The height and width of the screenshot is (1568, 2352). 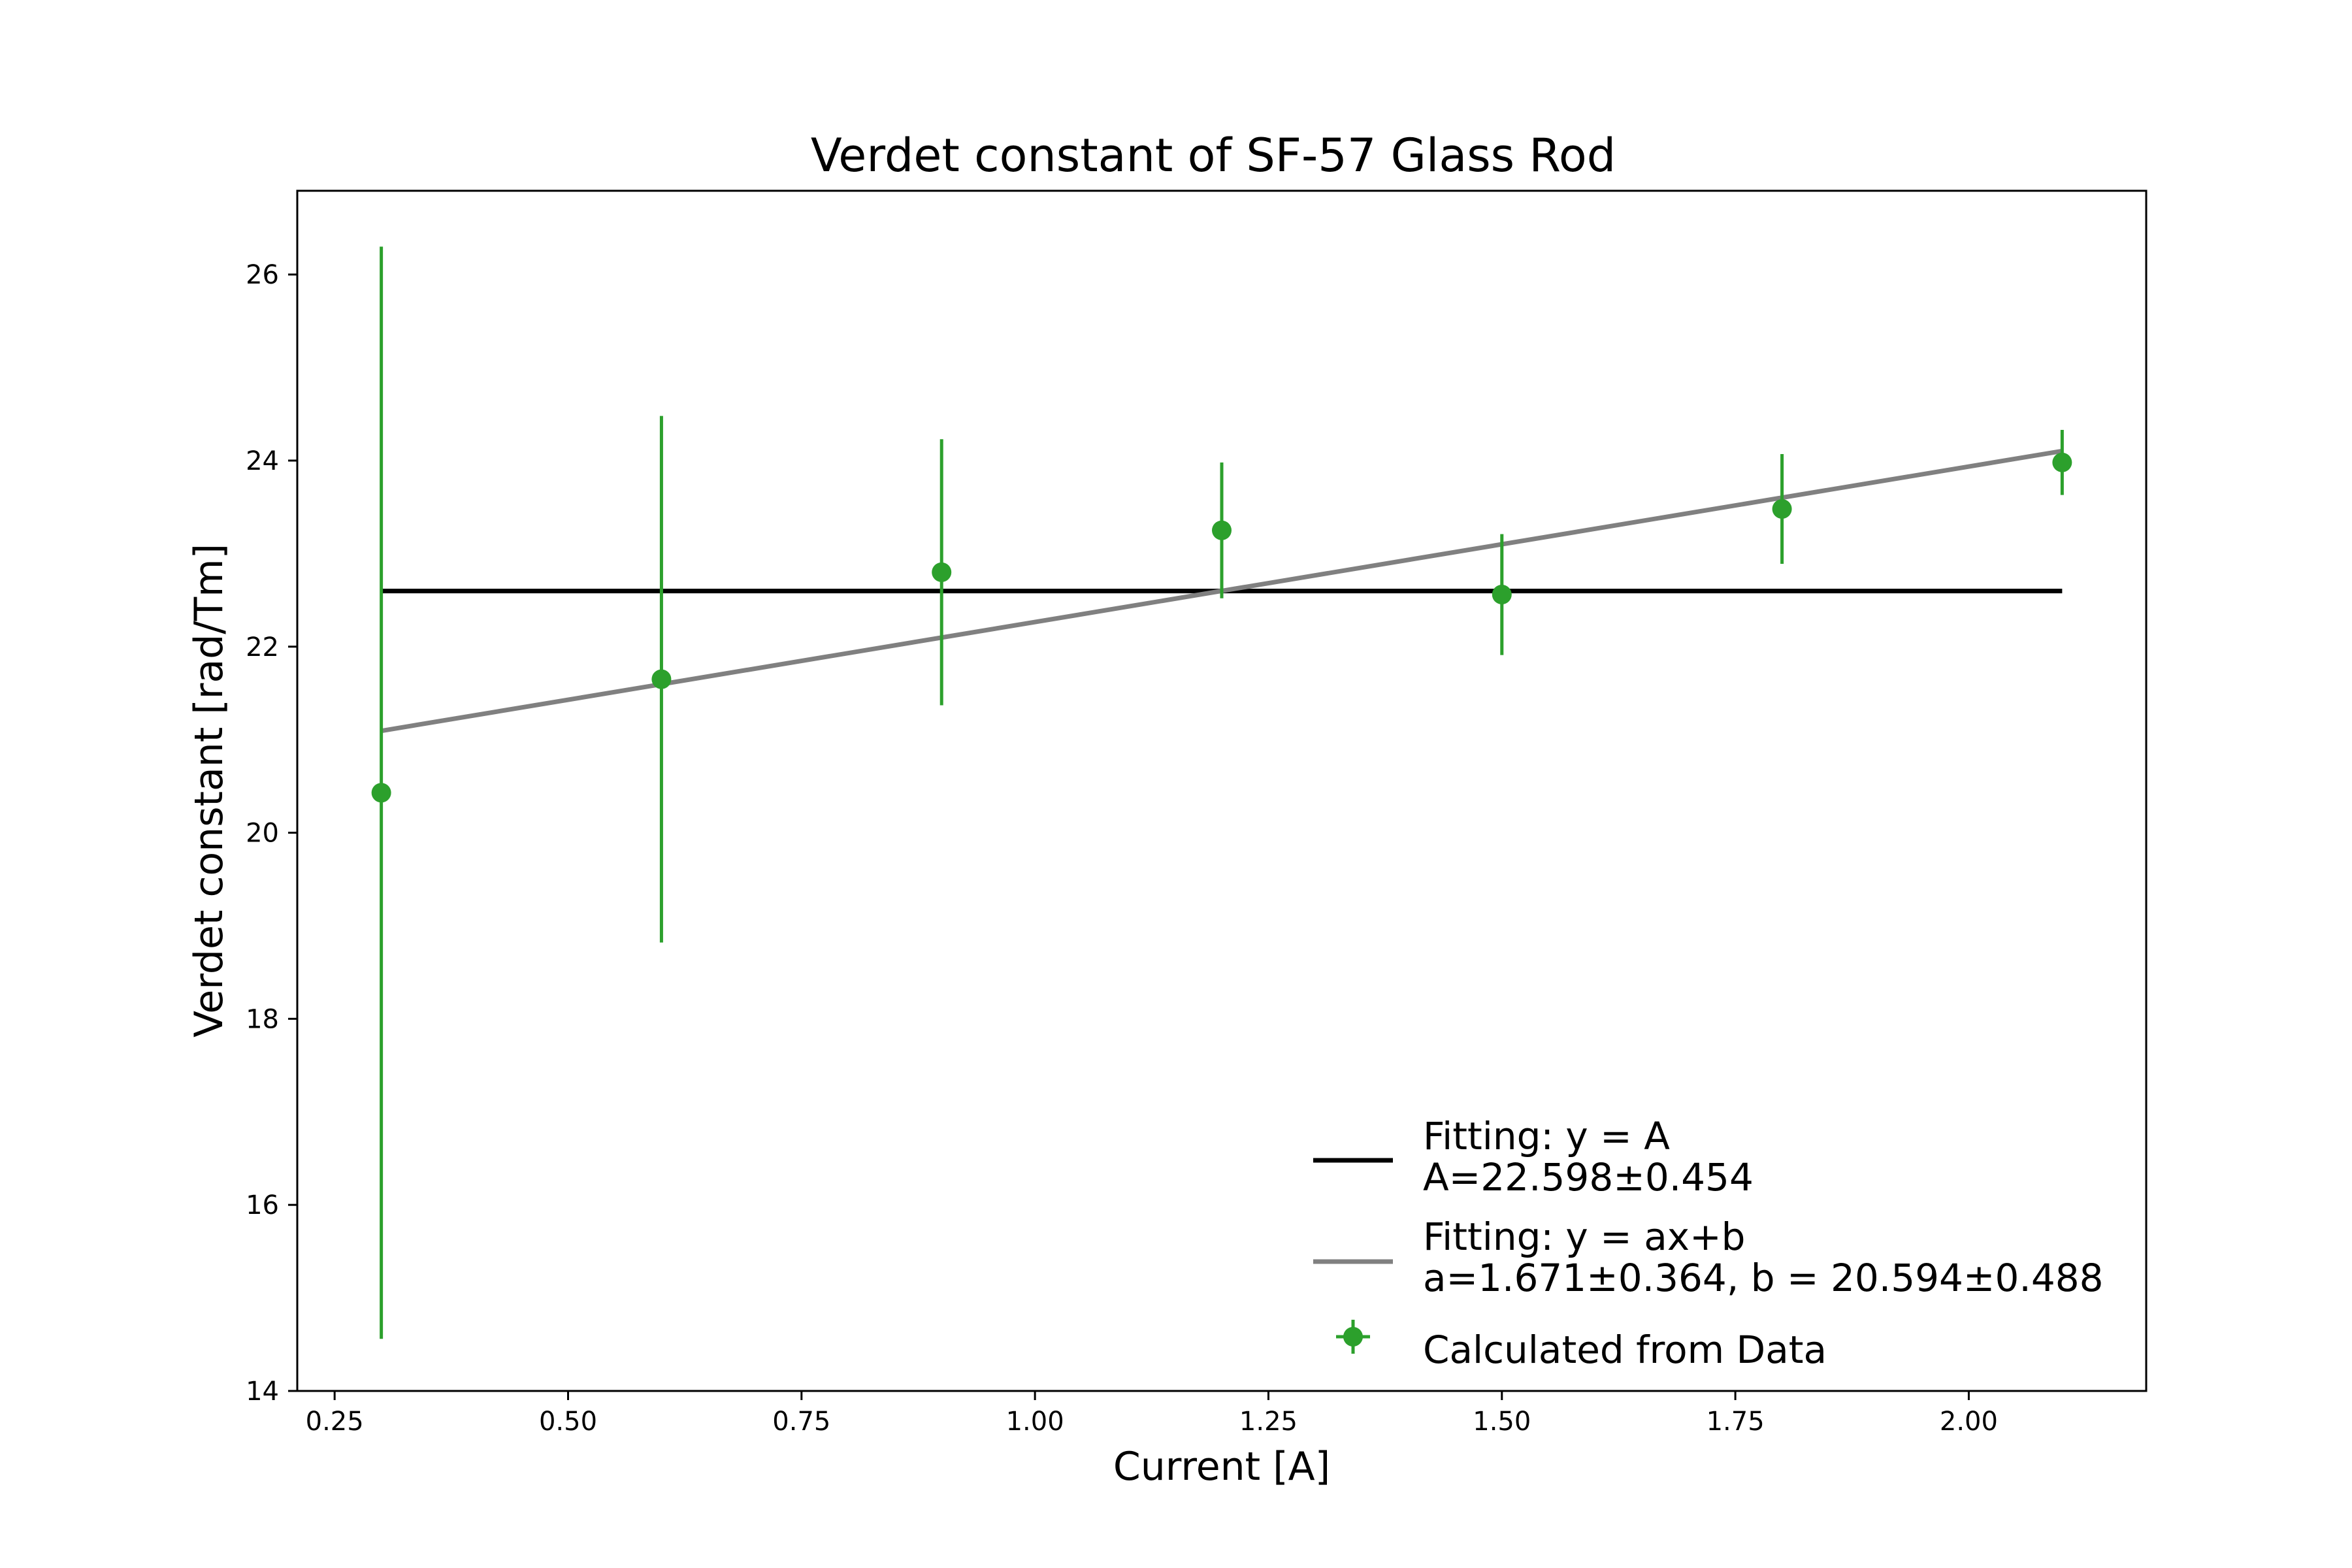 What do you see at coordinates (1736, 1422) in the screenshot?
I see `x-tick-label: 1.75` at bounding box center [1736, 1422].